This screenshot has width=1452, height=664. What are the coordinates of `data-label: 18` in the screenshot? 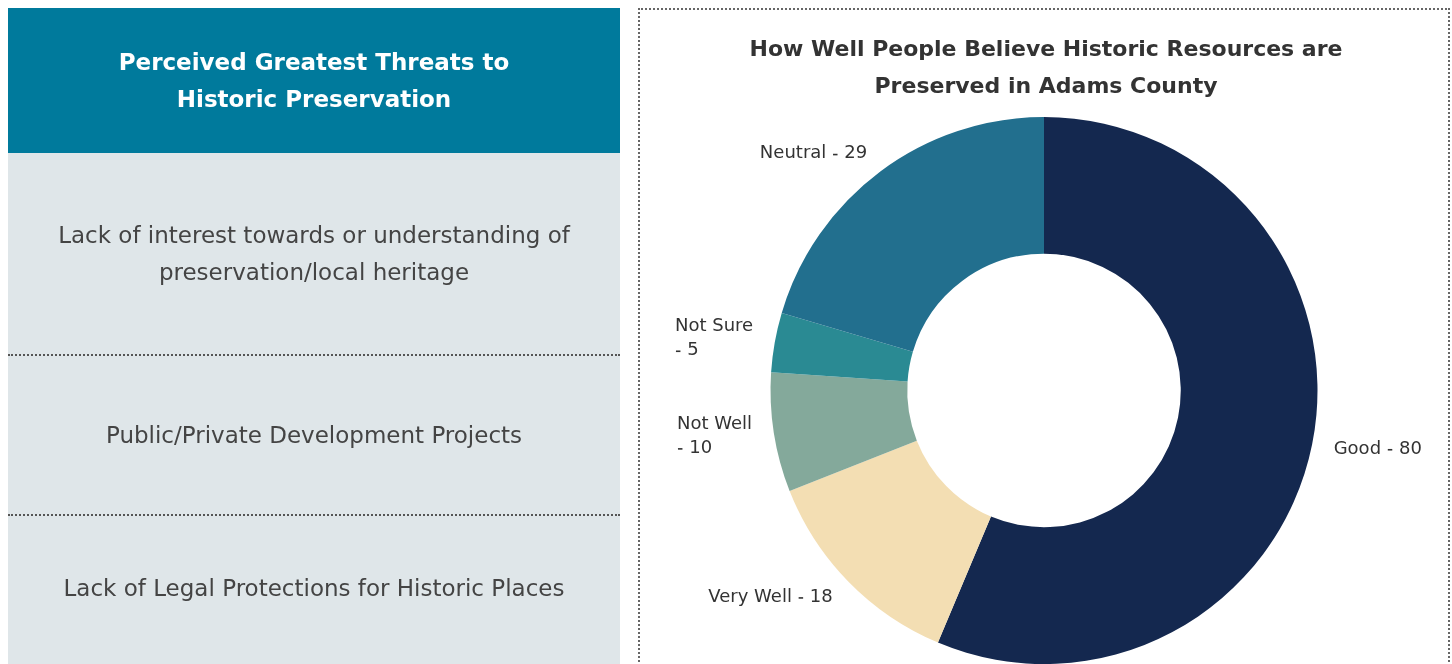 It's located at (821, 595).